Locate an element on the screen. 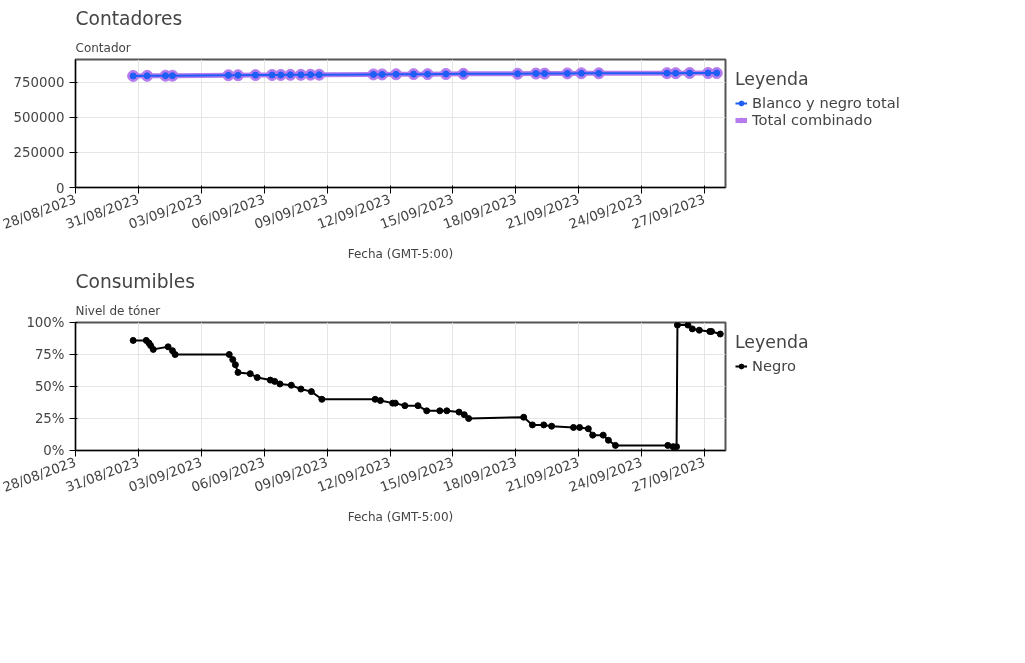  legend-label: Blanco y negro total is located at coordinates (826, 102).